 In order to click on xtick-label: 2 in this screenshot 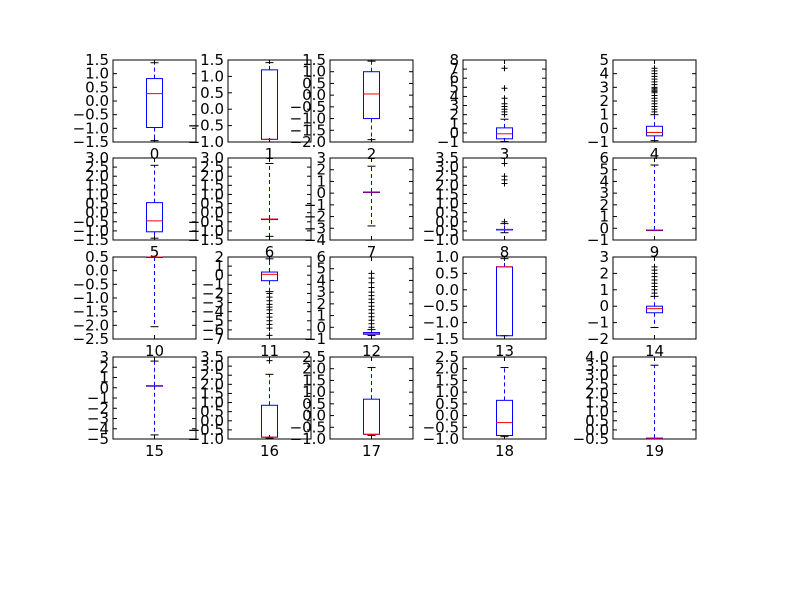, I will do `click(372, 154)`.